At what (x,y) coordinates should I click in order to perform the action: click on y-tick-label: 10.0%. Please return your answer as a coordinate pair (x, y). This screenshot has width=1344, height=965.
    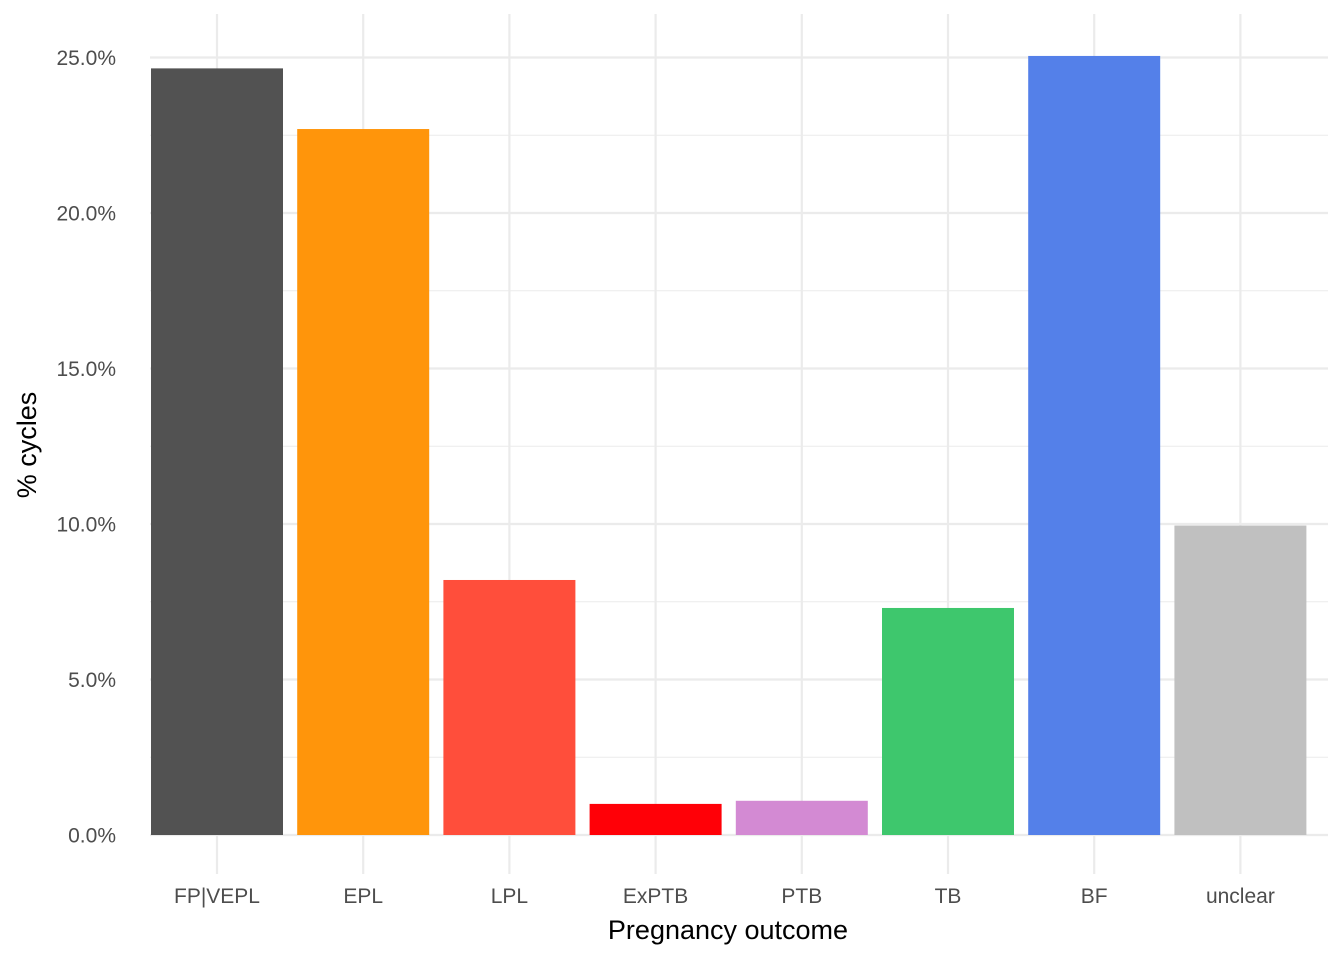
    Looking at the image, I should click on (86, 525).